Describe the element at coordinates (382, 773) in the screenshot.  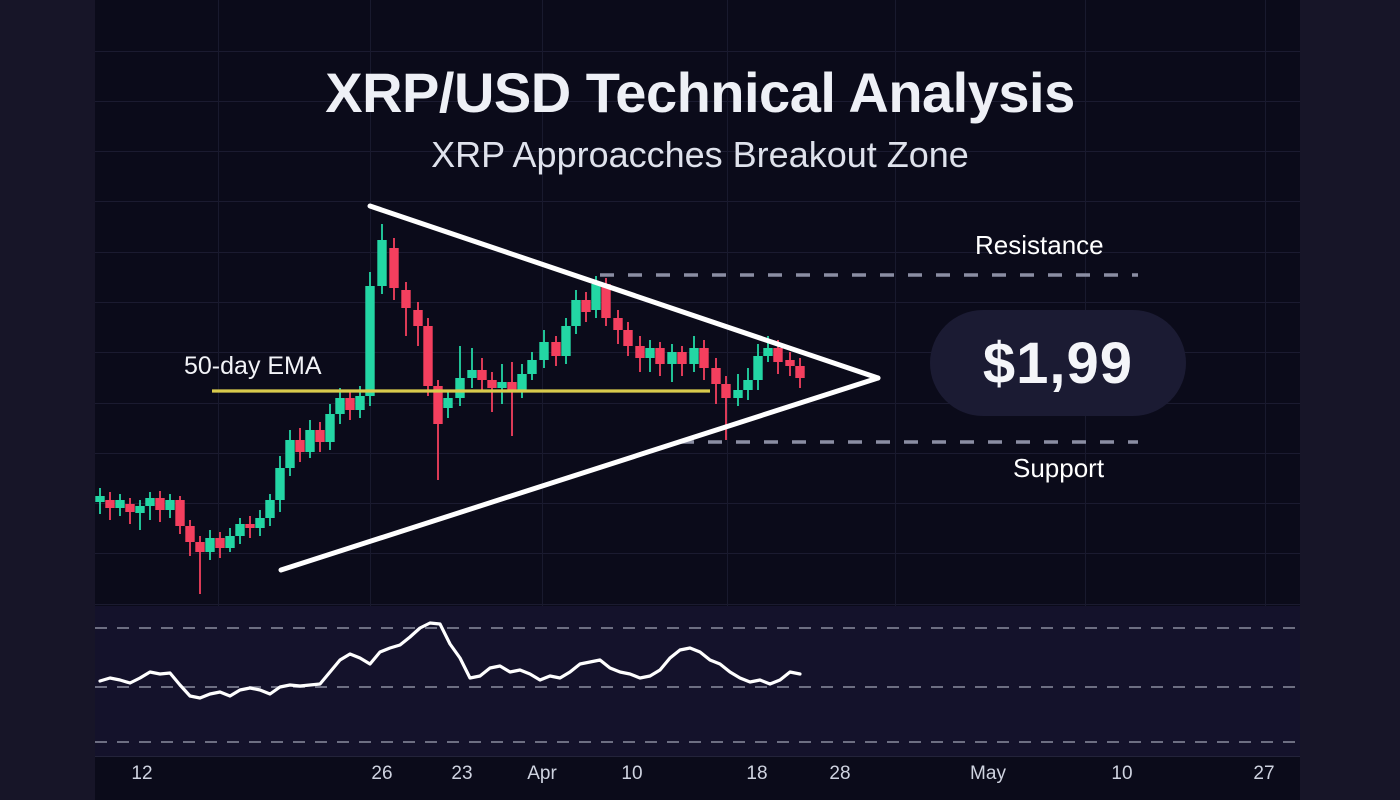
I see `x-axis-tick: 26` at that location.